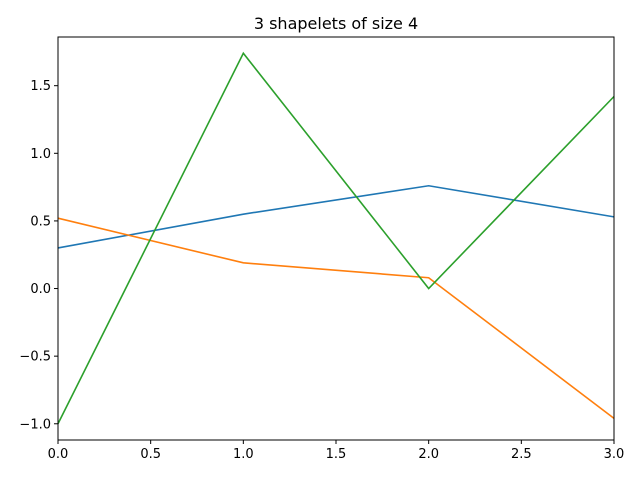  I want to click on x-tick-label: 0.0, so click(58, 454).